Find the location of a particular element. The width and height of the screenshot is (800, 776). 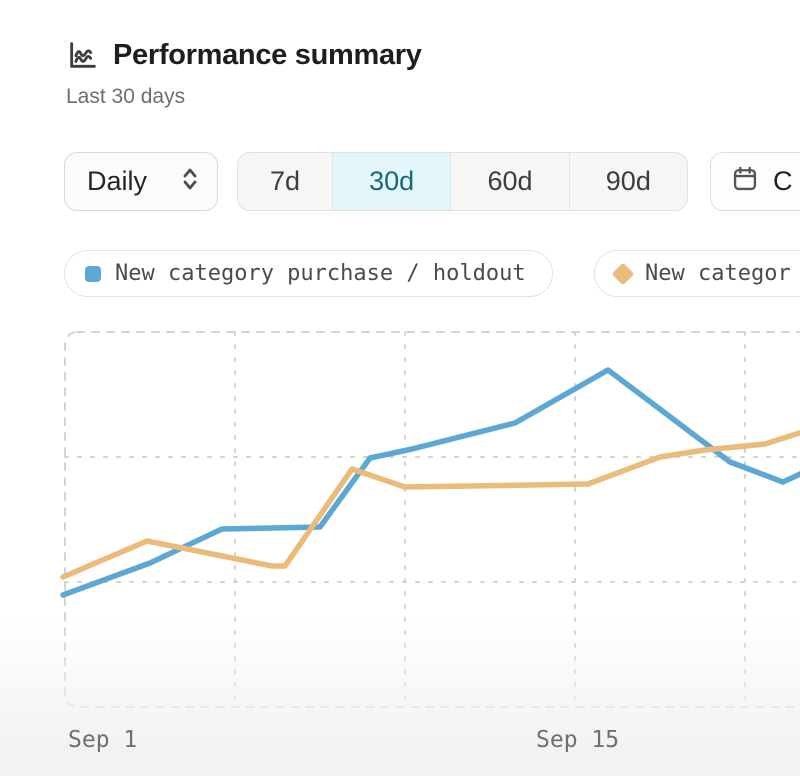

line-chart-icon is located at coordinates (83, 55).